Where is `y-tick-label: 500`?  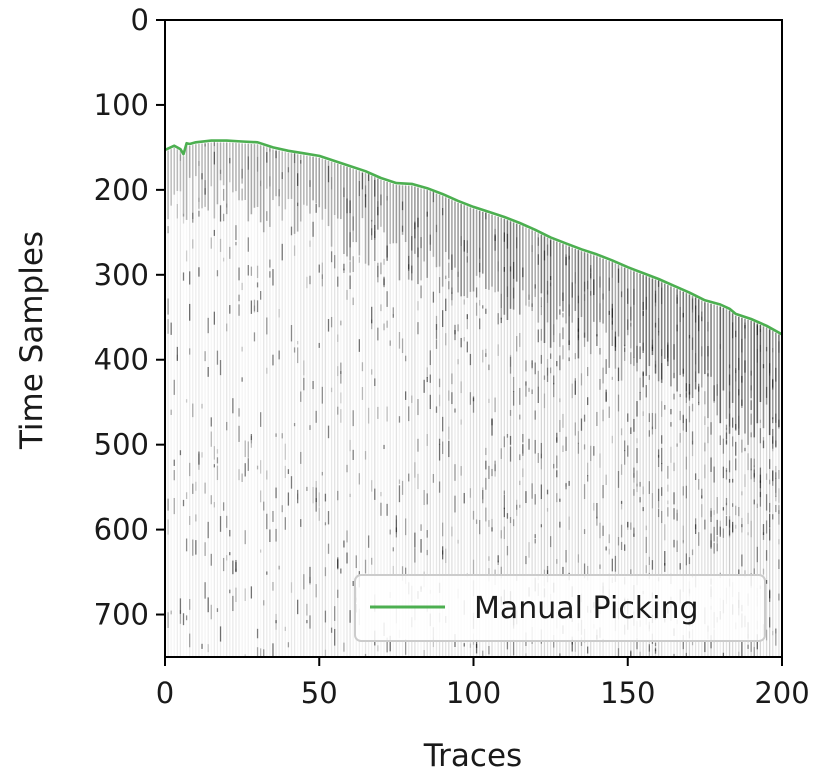 y-tick-label: 500 is located at coordinates (121, 445).